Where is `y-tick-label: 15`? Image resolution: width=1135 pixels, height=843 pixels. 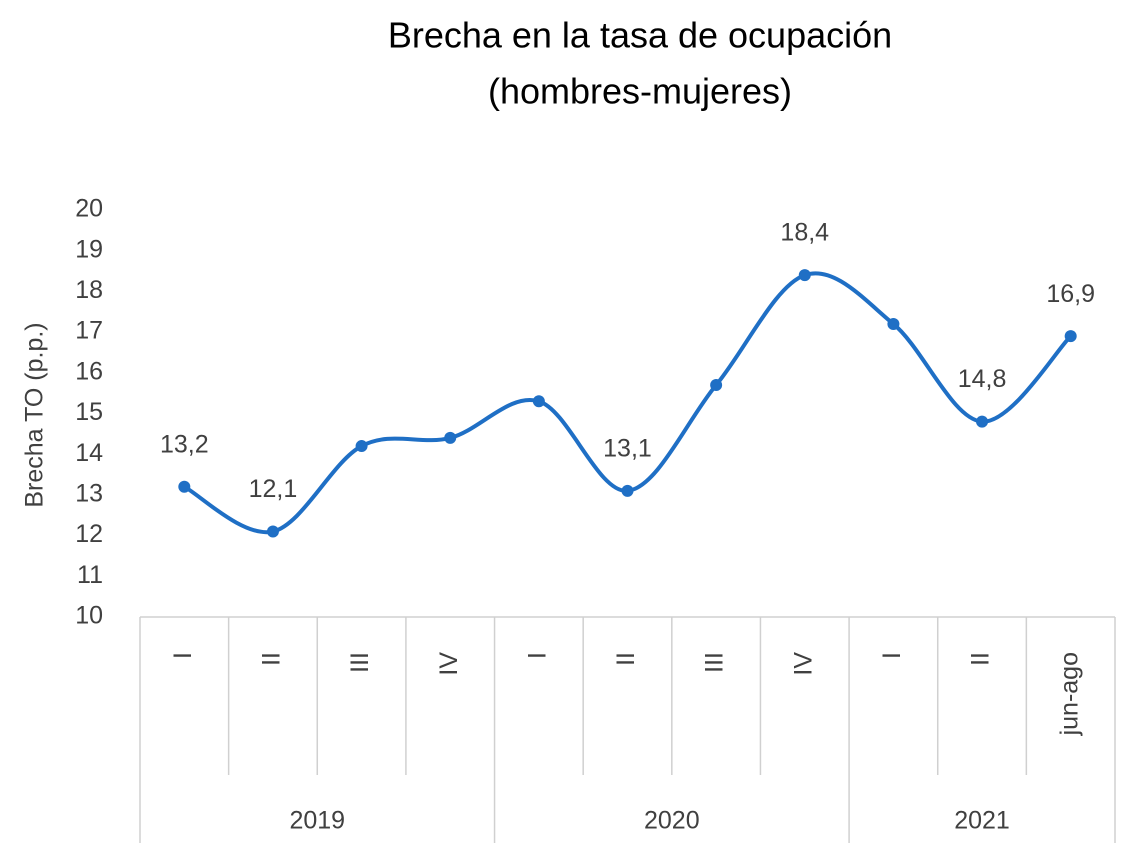
y-tick-label: 15 is located at coordinates (89, 412).